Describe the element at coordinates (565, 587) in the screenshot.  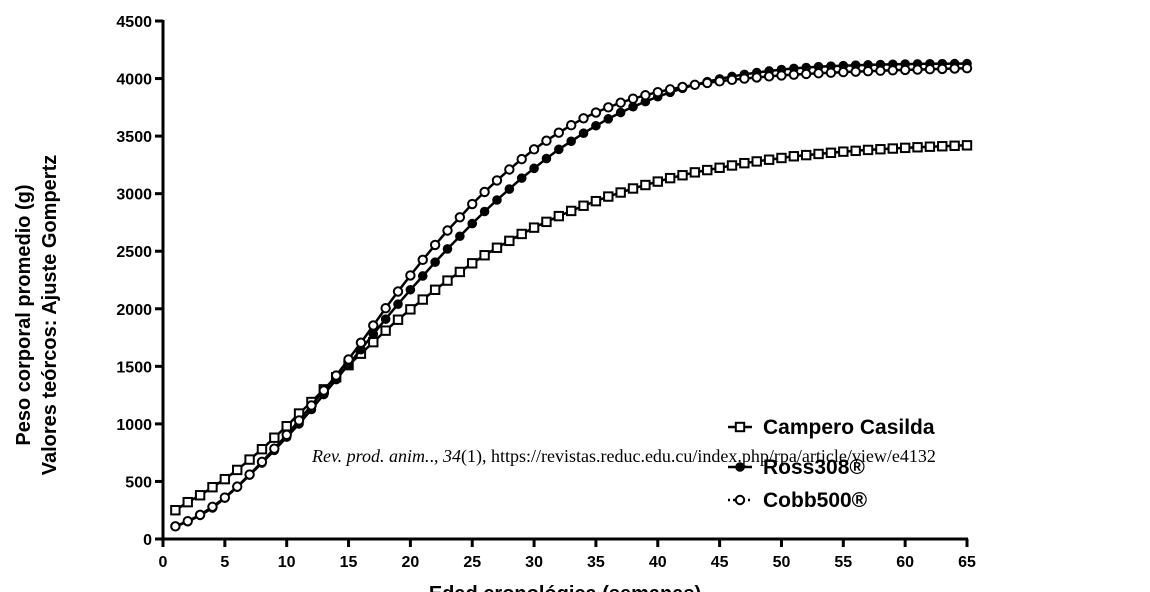
I see `x-axis-title: Edad cronológica (semanas)` at that location.